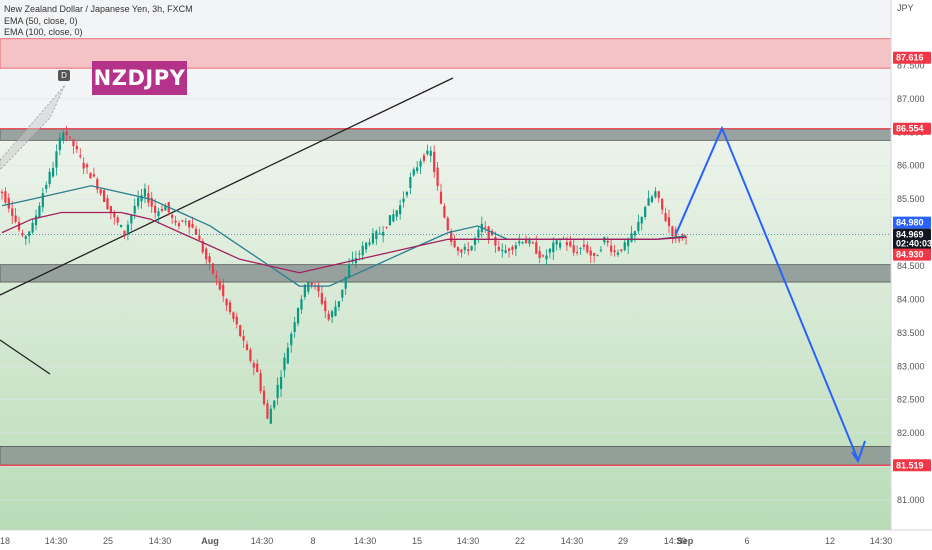 This screenshot has width=932, height=550. I want to click on pattern-point-marker: D, so click(64, 75).